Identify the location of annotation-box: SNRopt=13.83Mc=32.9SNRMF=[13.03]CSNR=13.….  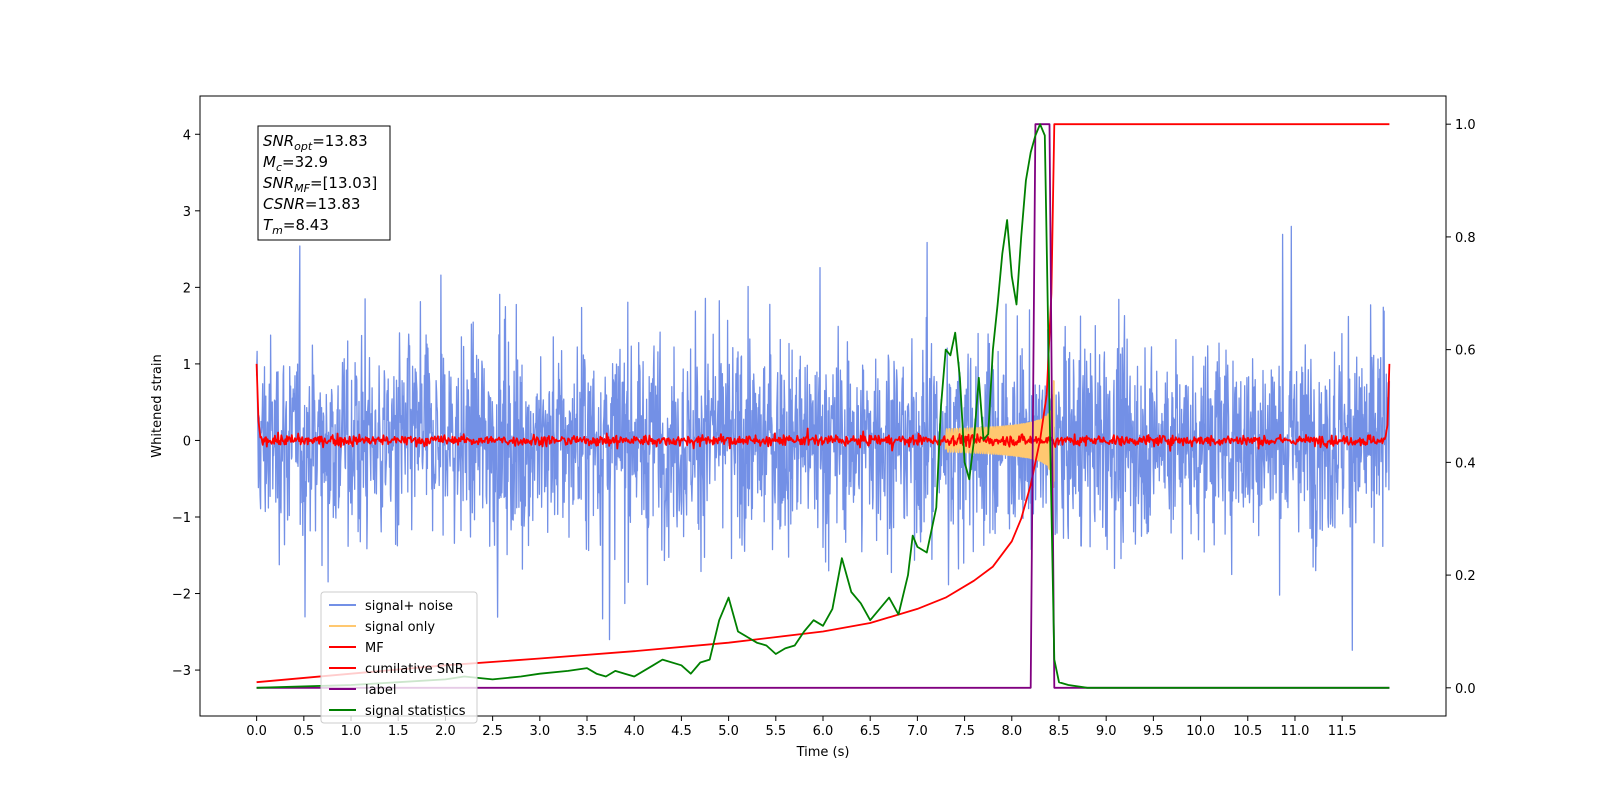
(324, 183).